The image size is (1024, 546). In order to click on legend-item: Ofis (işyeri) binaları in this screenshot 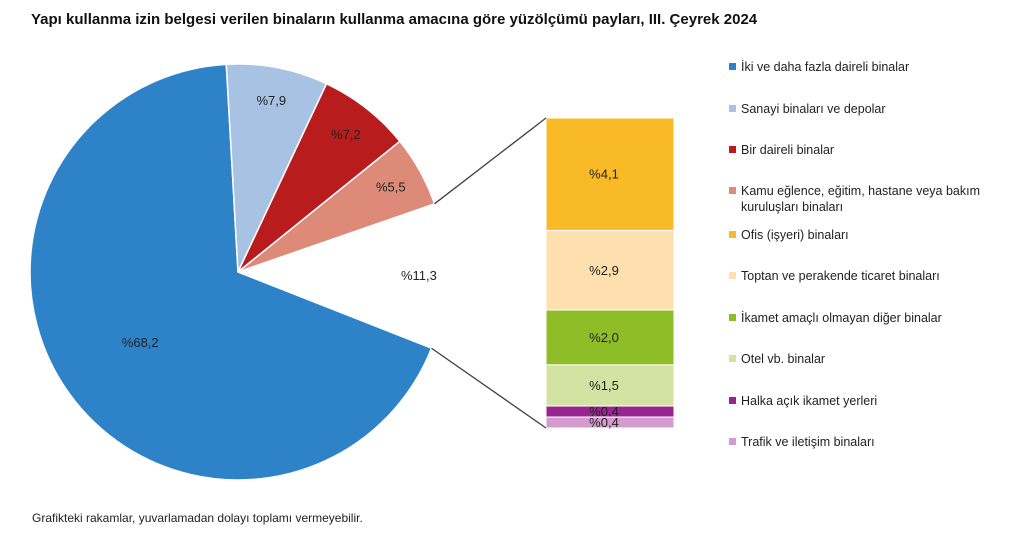, I will do `click(871, 235)`.